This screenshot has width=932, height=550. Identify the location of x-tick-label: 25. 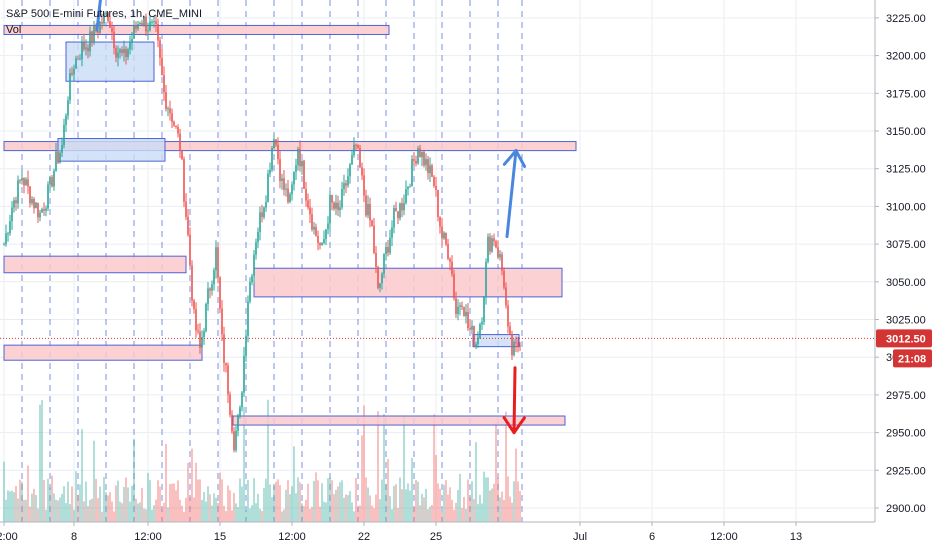
(436, 537).